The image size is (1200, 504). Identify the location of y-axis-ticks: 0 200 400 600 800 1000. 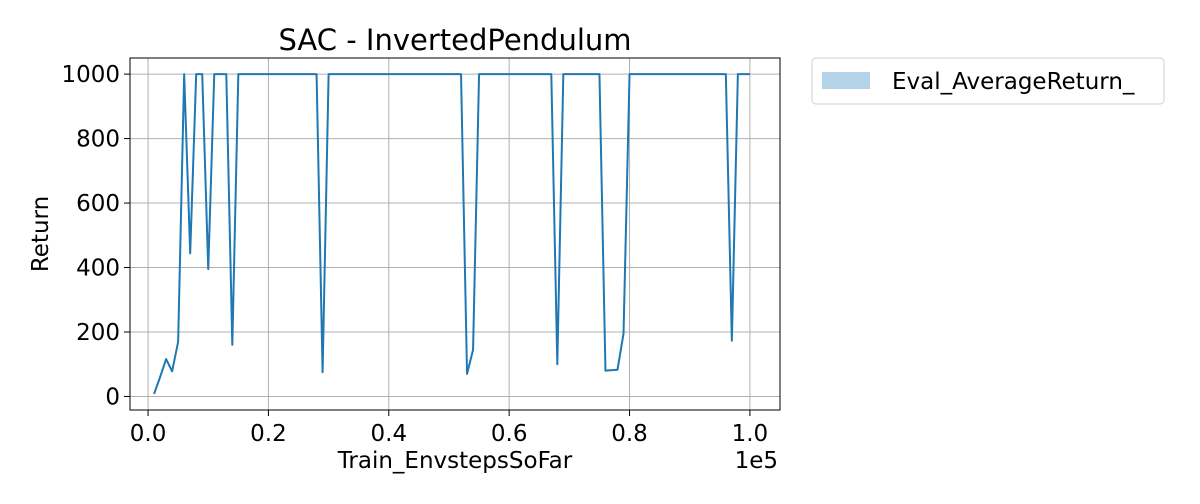
(95, 236).